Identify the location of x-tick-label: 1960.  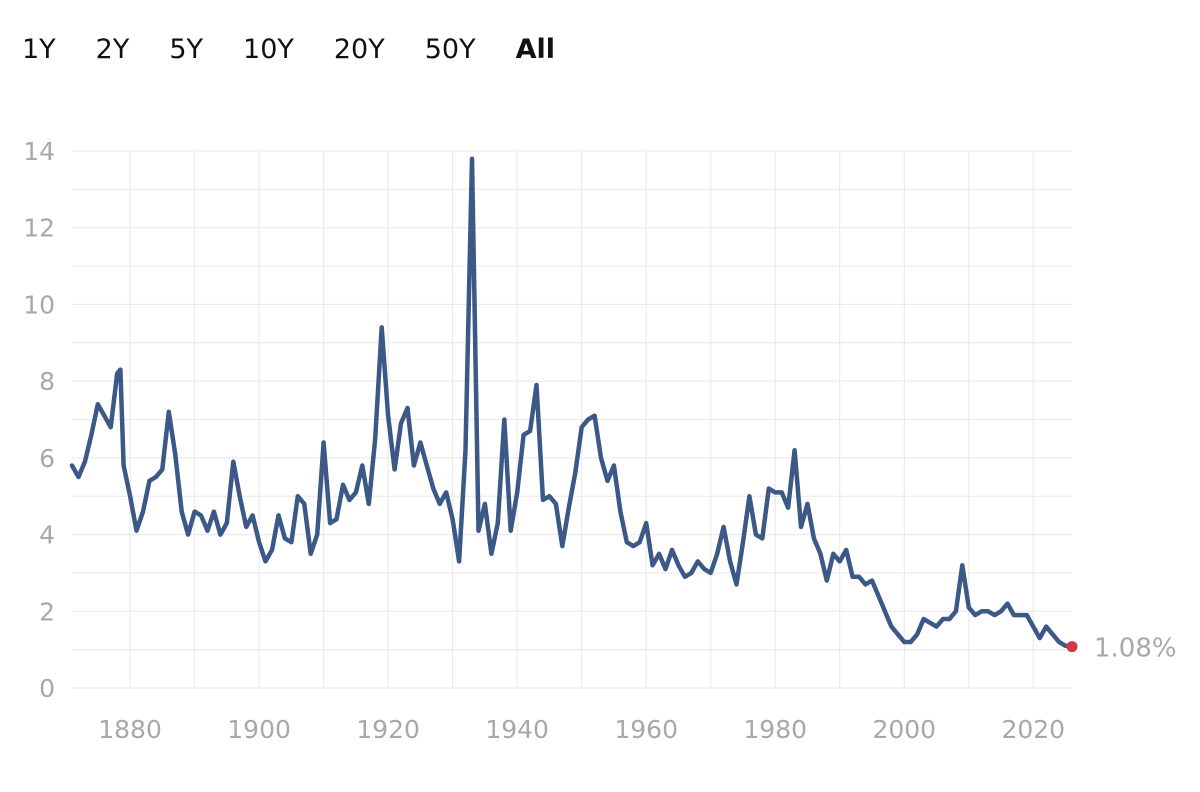
(646, 729).